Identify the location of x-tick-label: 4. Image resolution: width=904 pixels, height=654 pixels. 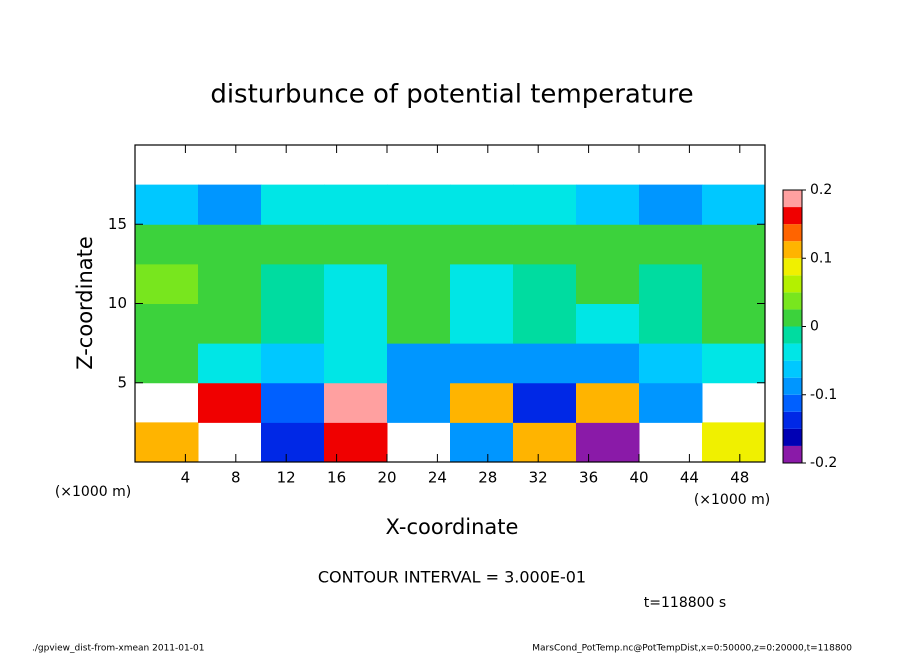
(186, 478).